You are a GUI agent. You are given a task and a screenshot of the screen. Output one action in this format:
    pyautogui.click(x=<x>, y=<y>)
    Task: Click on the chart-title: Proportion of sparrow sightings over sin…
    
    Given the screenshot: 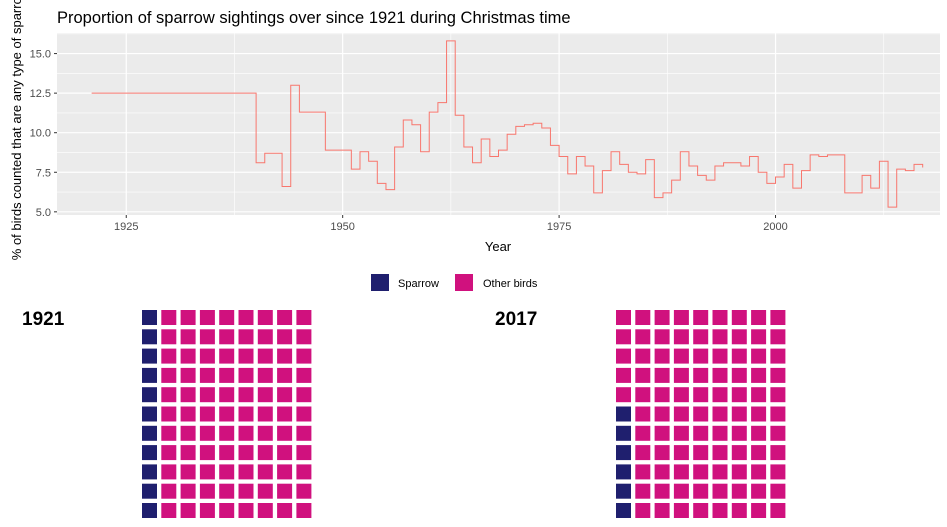 What is the action you would take?
    pyautogui.click(x=314, y=18)
    